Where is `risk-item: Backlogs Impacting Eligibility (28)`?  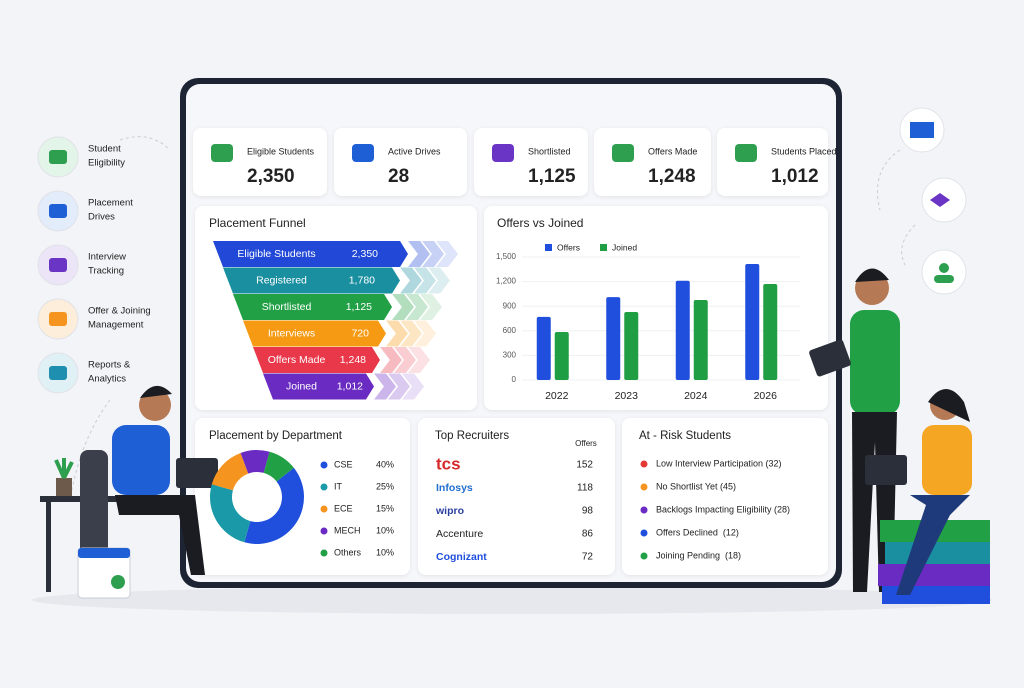 risk-item: Backlogs Impacting Eligibility (28) is located at coordinates (723, 509).